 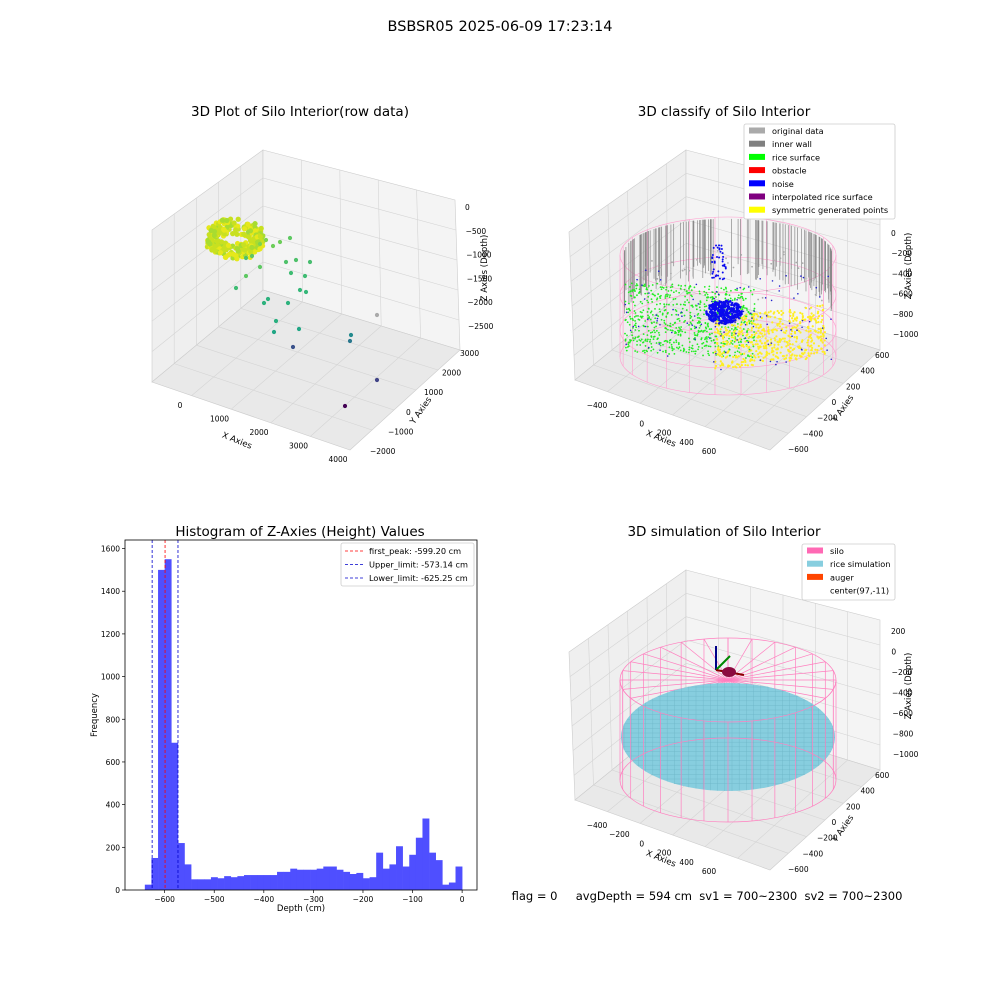 What do you see at coordinates (901, 253) in the screenshot?
I see `z-tick-label: −200` at bounding box center [901, 253].